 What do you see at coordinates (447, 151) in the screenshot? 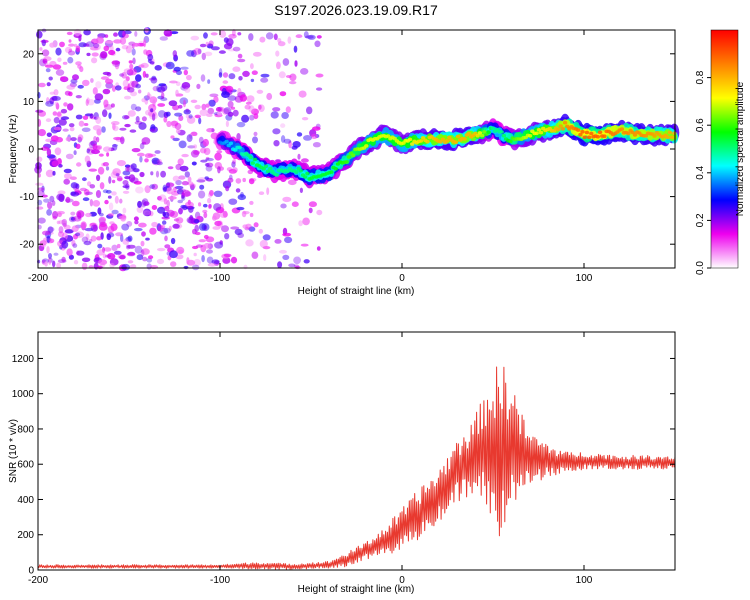
I see `heatmap-ridge` at bounding box center [447, 151].